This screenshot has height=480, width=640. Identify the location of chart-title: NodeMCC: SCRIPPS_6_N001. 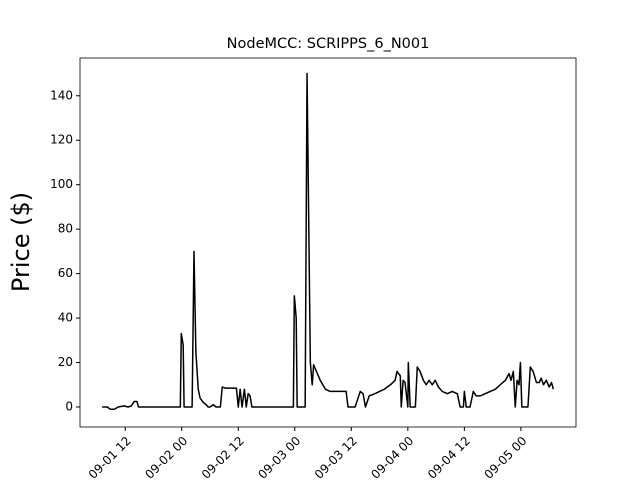
(328, 44).